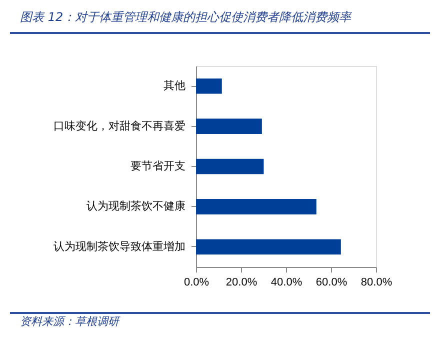  Describe the element at coordinates (175, 85) in the screenshot. I see `y-tick-label: 其他` at that location.